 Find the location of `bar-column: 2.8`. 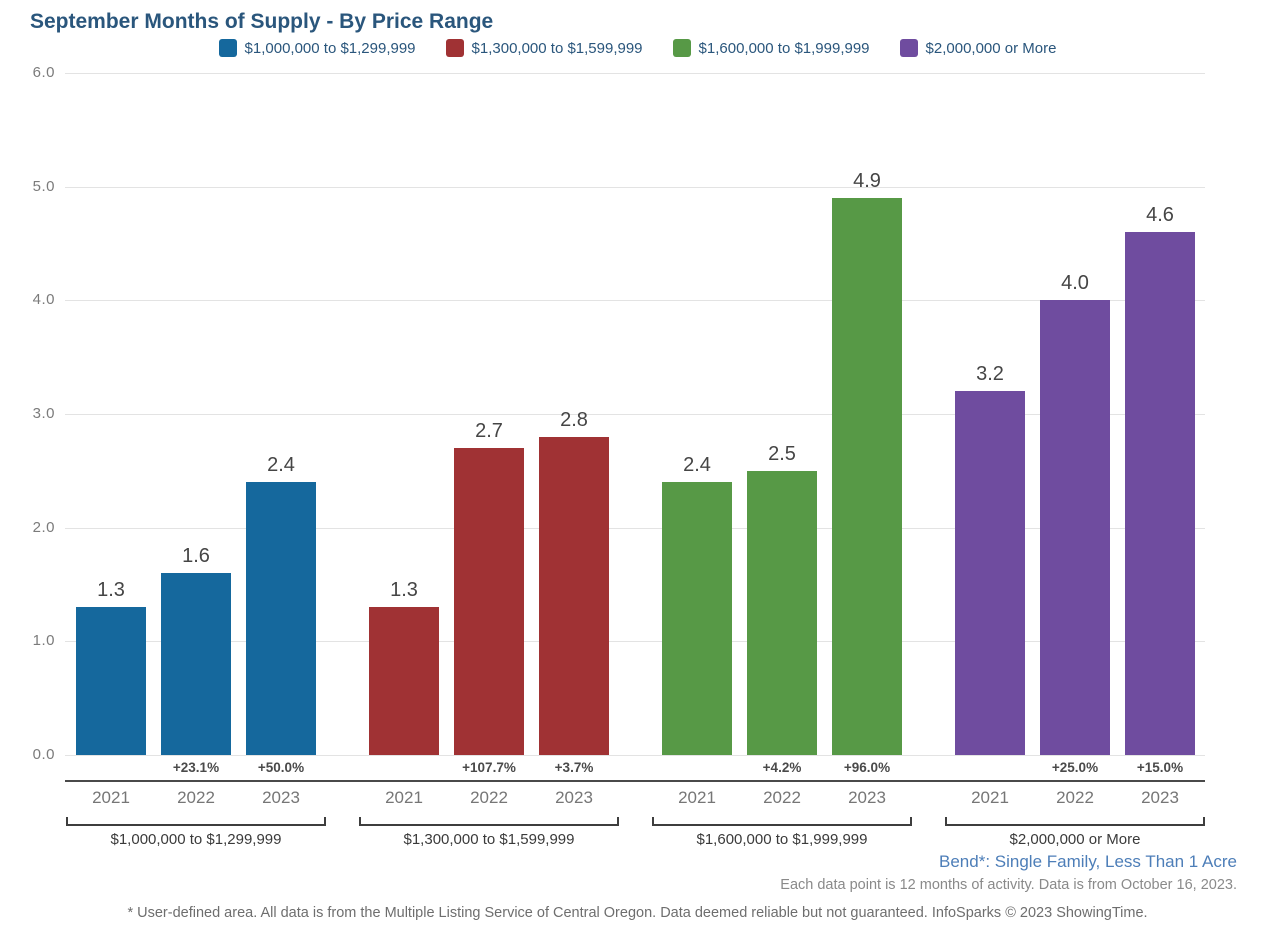

bar-column: 2.8 is located at coordinates (574, 582).